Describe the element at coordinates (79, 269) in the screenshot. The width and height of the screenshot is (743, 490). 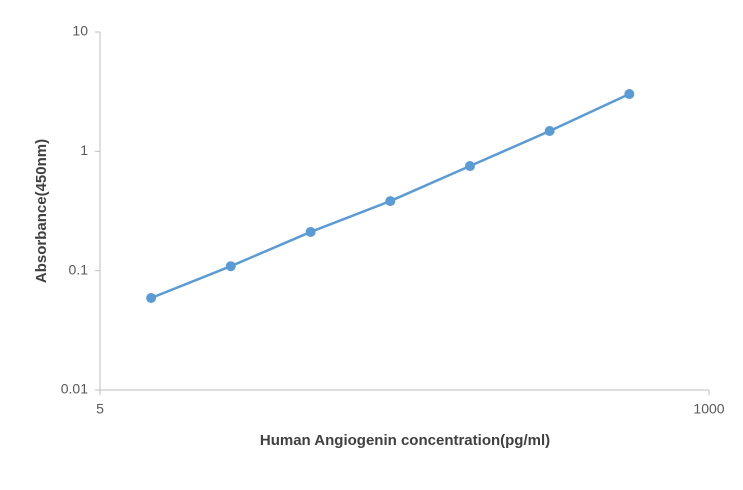
I see `y-tick-label: 0.1` at that location.